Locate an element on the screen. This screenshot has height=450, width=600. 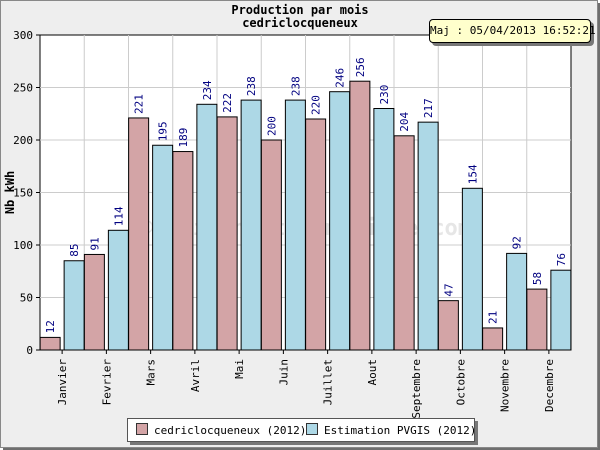
bar-value-label: 220 is located at coordinates (316, 105).